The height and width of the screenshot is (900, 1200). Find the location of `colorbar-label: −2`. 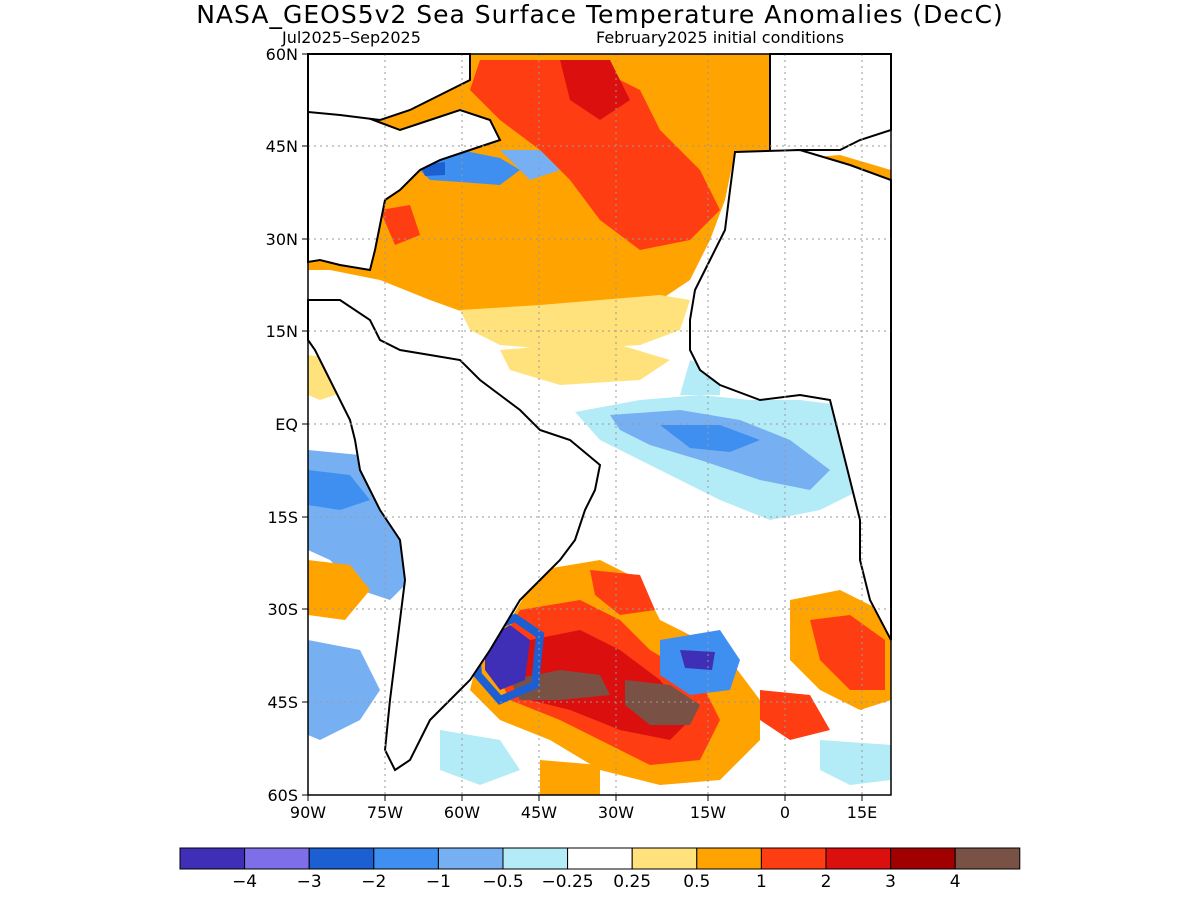

colorbar-label: −2 is located at coordinates (374, 882).